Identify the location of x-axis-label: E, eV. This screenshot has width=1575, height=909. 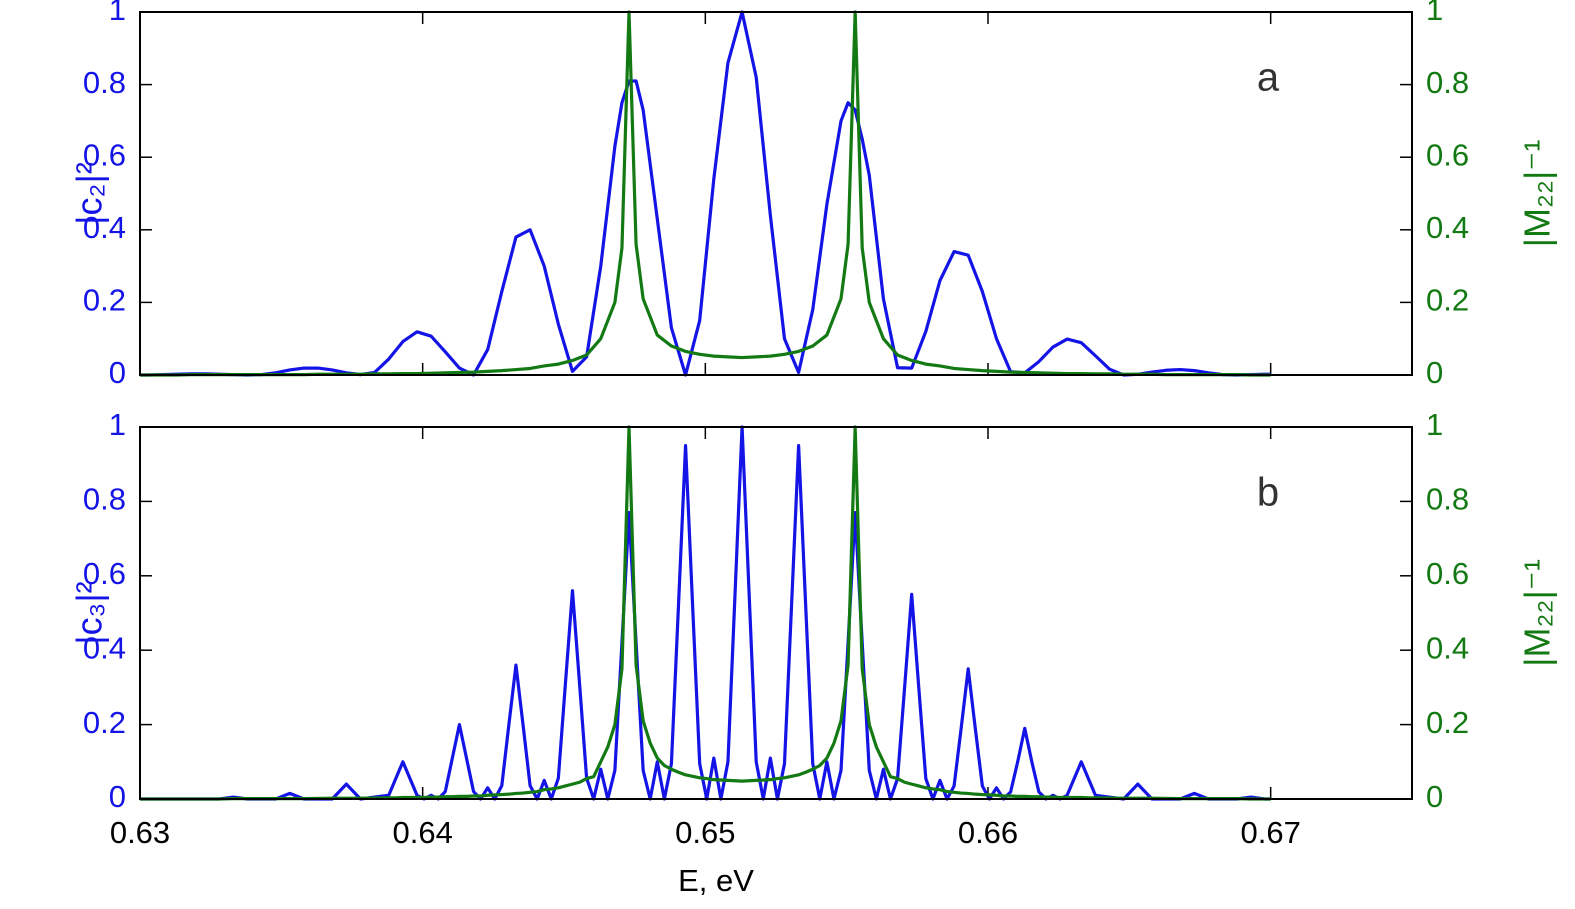
(716, 880).